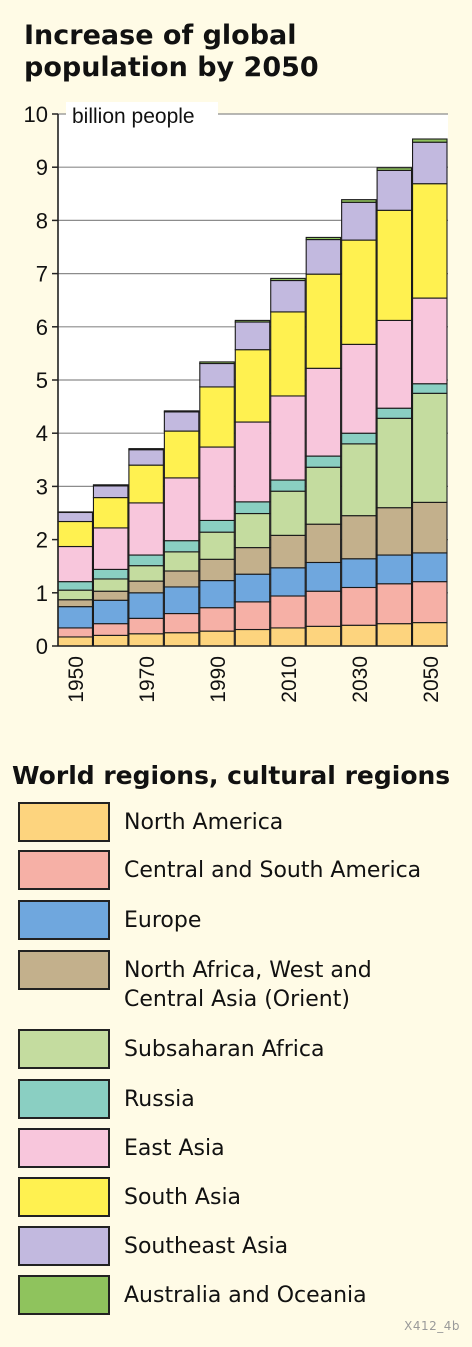 The width and height of the screenshot is (472, 1347). Describe the element at coordinates (159, 1099) in the screenshot. I see `legend-label: Russia` at that location.